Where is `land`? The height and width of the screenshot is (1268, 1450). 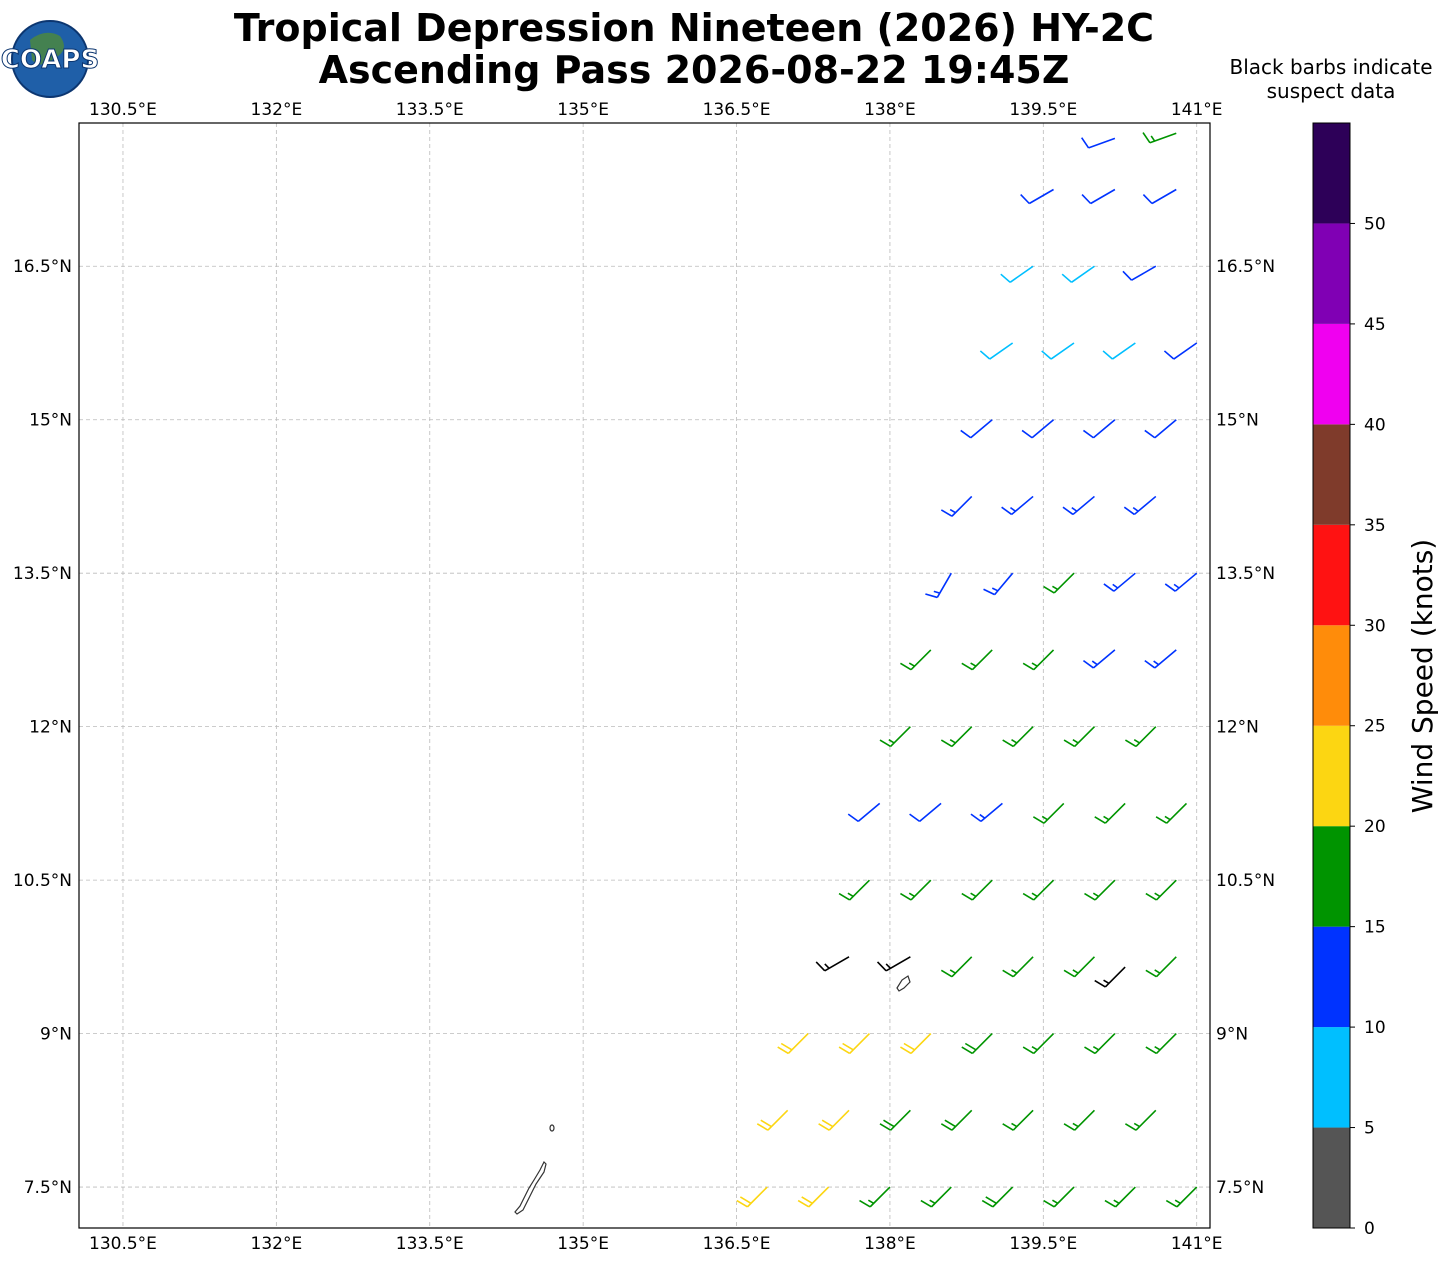
land is located at coordinates (712, 1095).